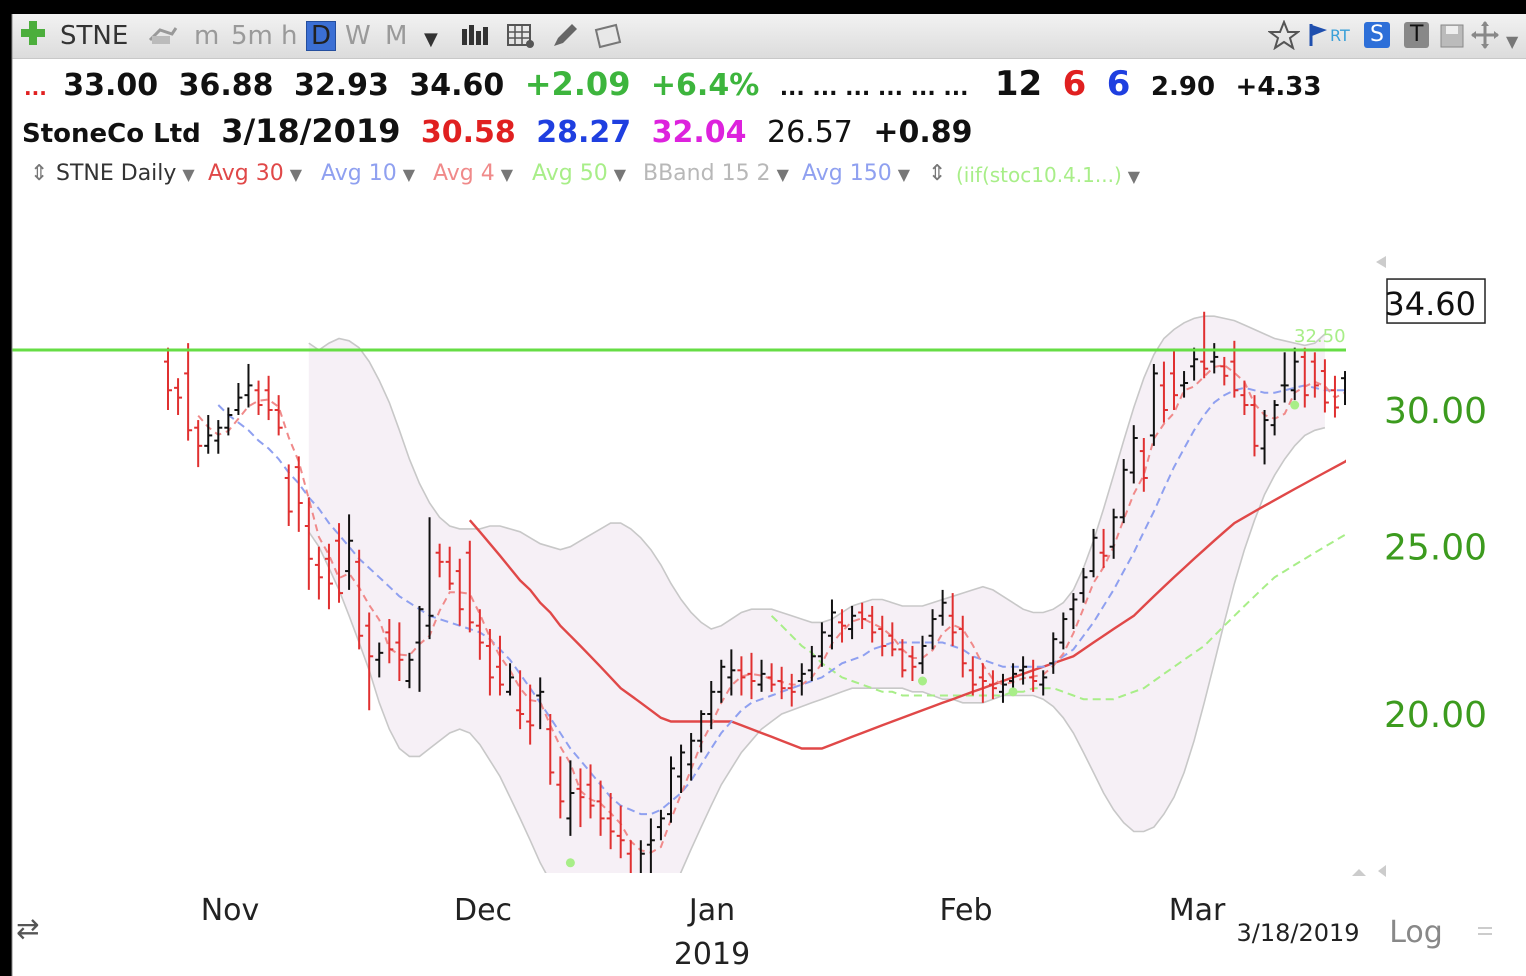 The image size is (1526, 976). What do you see at coordinates (608, 40) in the screenshot?
I see `notes-icon` at bounding box center [608, 40].